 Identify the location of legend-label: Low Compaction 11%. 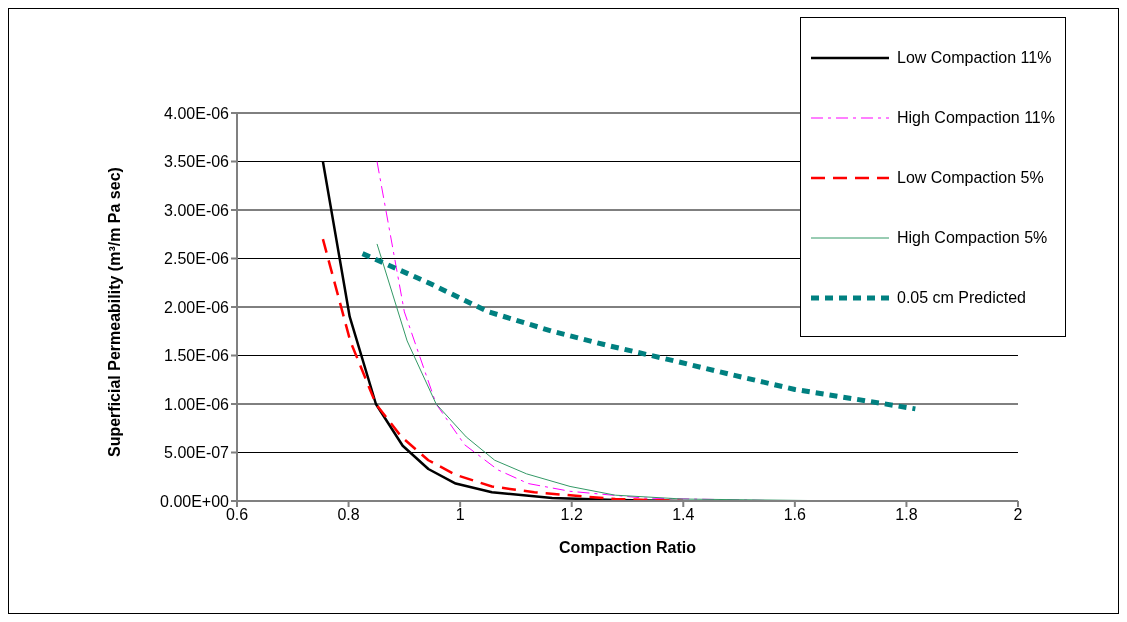
(974, 58).